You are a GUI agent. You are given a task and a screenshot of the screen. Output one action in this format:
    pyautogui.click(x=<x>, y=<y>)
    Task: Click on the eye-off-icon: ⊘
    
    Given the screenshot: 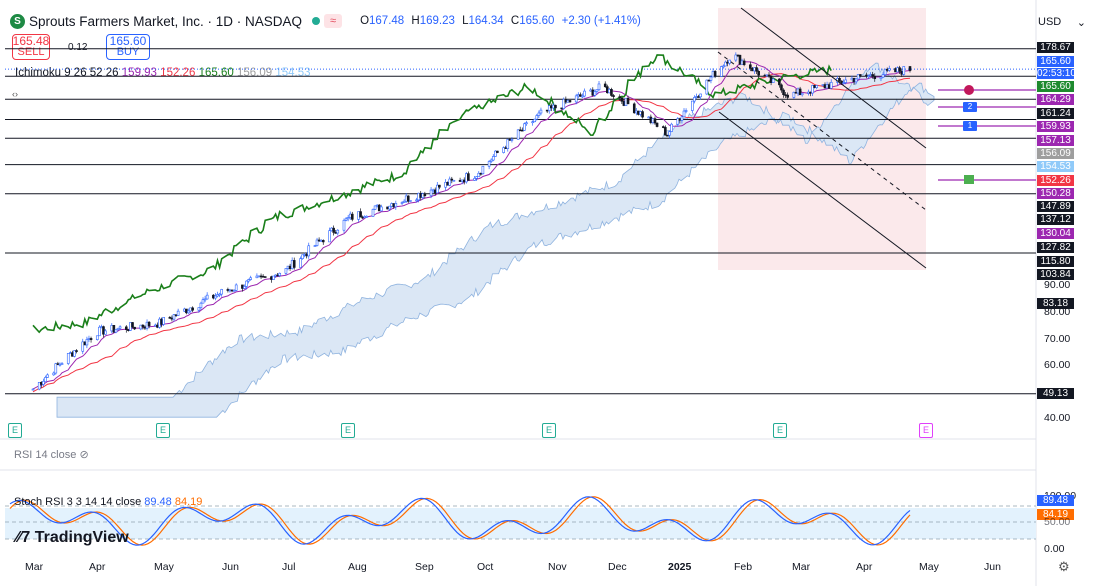 What is the action you would take?
    pyautogui.click(x=84, y=455)
    